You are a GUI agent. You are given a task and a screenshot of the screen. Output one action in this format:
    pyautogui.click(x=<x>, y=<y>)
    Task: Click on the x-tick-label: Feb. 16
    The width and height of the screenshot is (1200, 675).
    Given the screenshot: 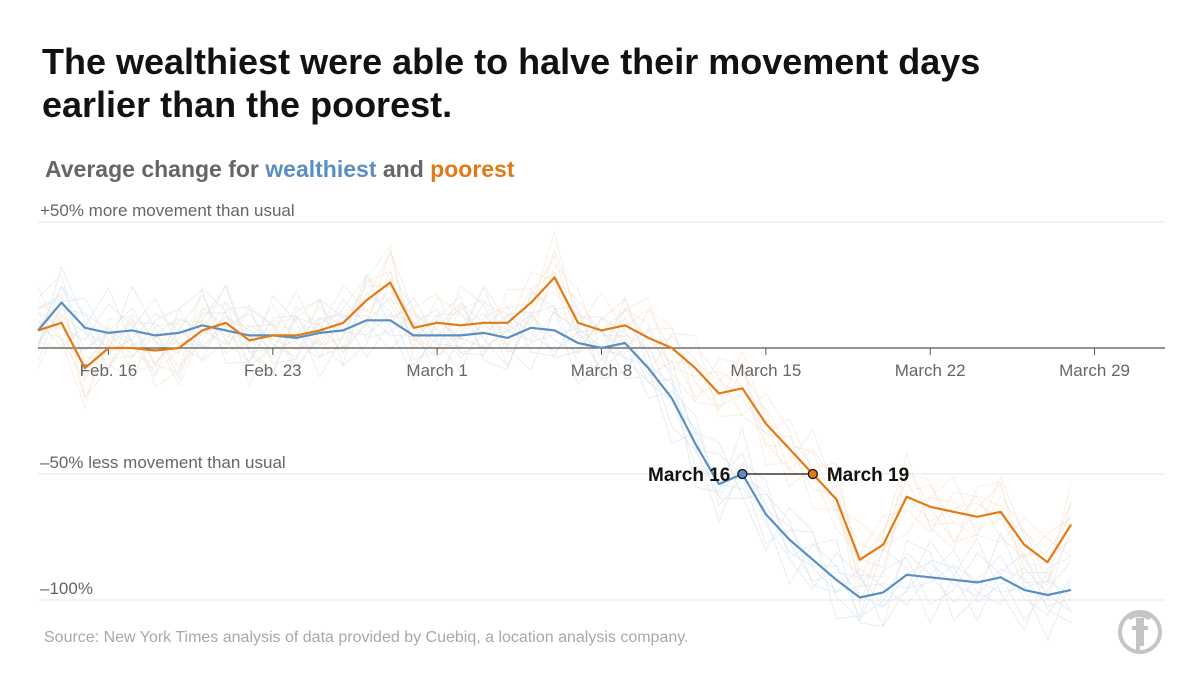 What is the action you would take?
    pyautogui.click(x=109, y=370)
    